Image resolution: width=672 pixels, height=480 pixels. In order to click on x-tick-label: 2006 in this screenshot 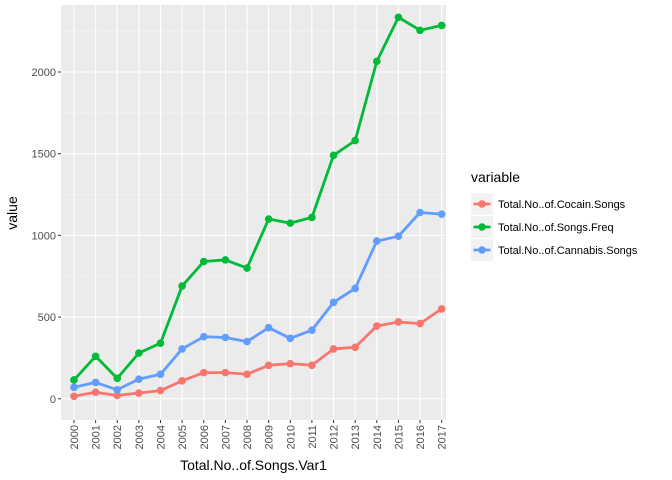, I will do `click(205, 437)`.